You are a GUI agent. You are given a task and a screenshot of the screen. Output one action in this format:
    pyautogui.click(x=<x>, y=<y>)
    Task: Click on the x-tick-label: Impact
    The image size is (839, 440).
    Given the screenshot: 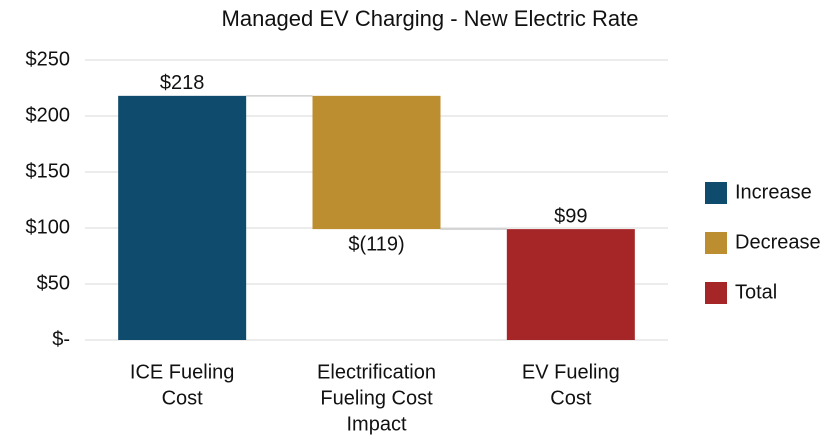 What is the action you would take?
    pyautogui.click(x=376, y=424)
    